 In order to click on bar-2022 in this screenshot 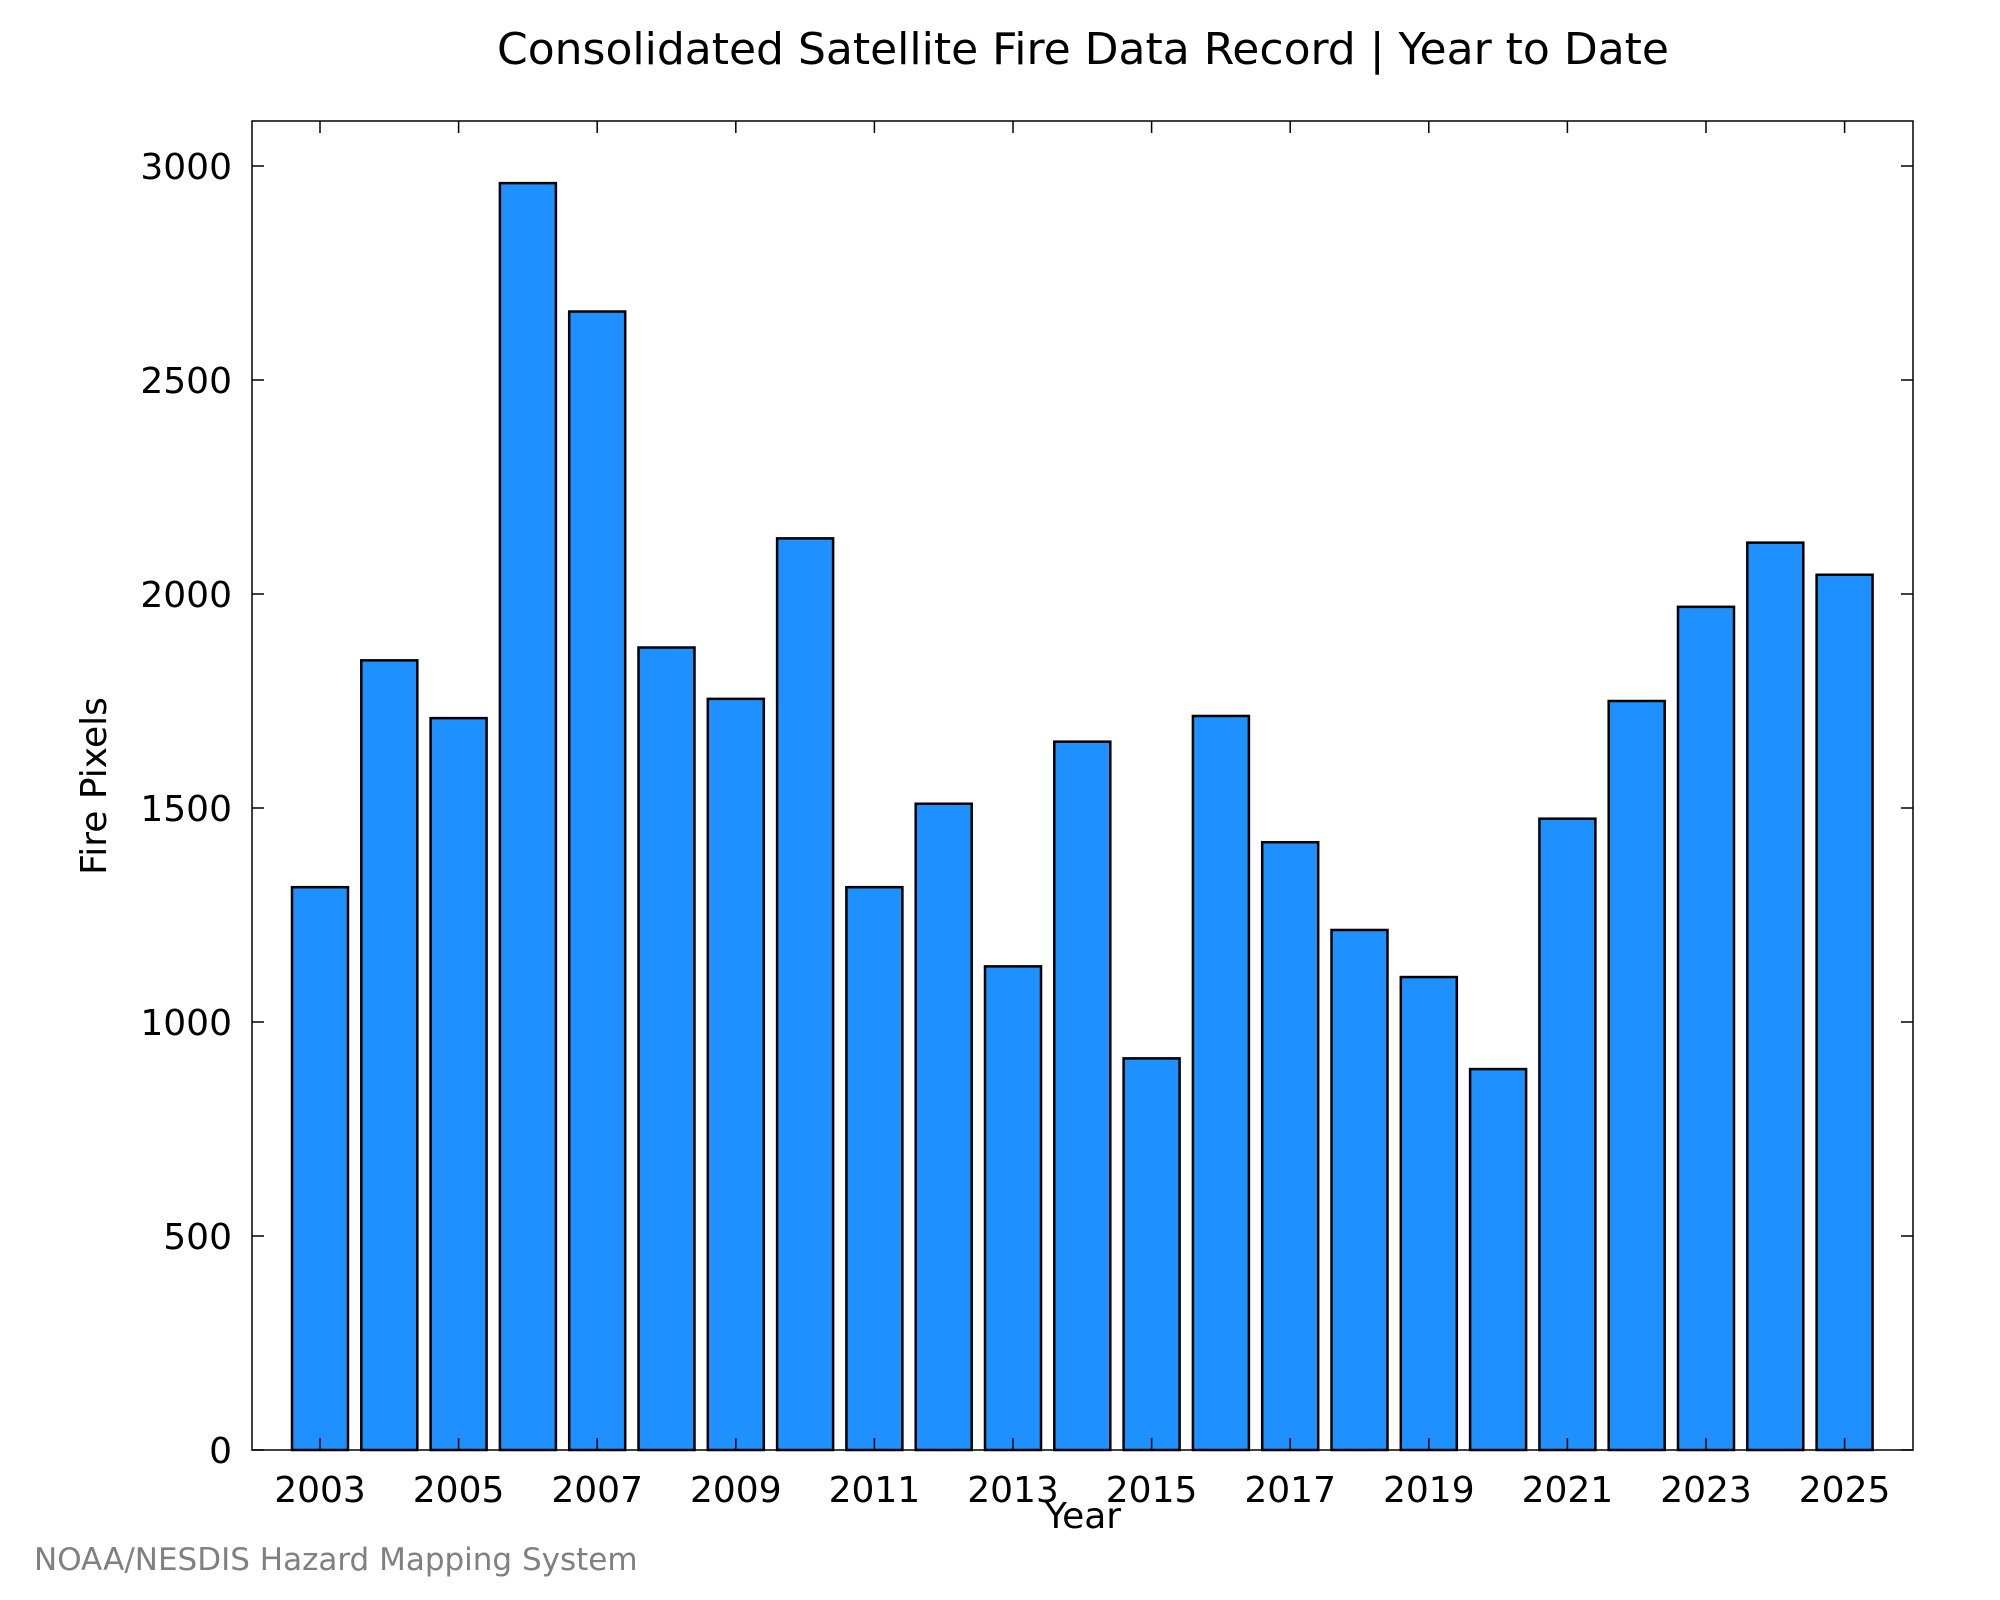, I will do `click(1636, 1075)`.